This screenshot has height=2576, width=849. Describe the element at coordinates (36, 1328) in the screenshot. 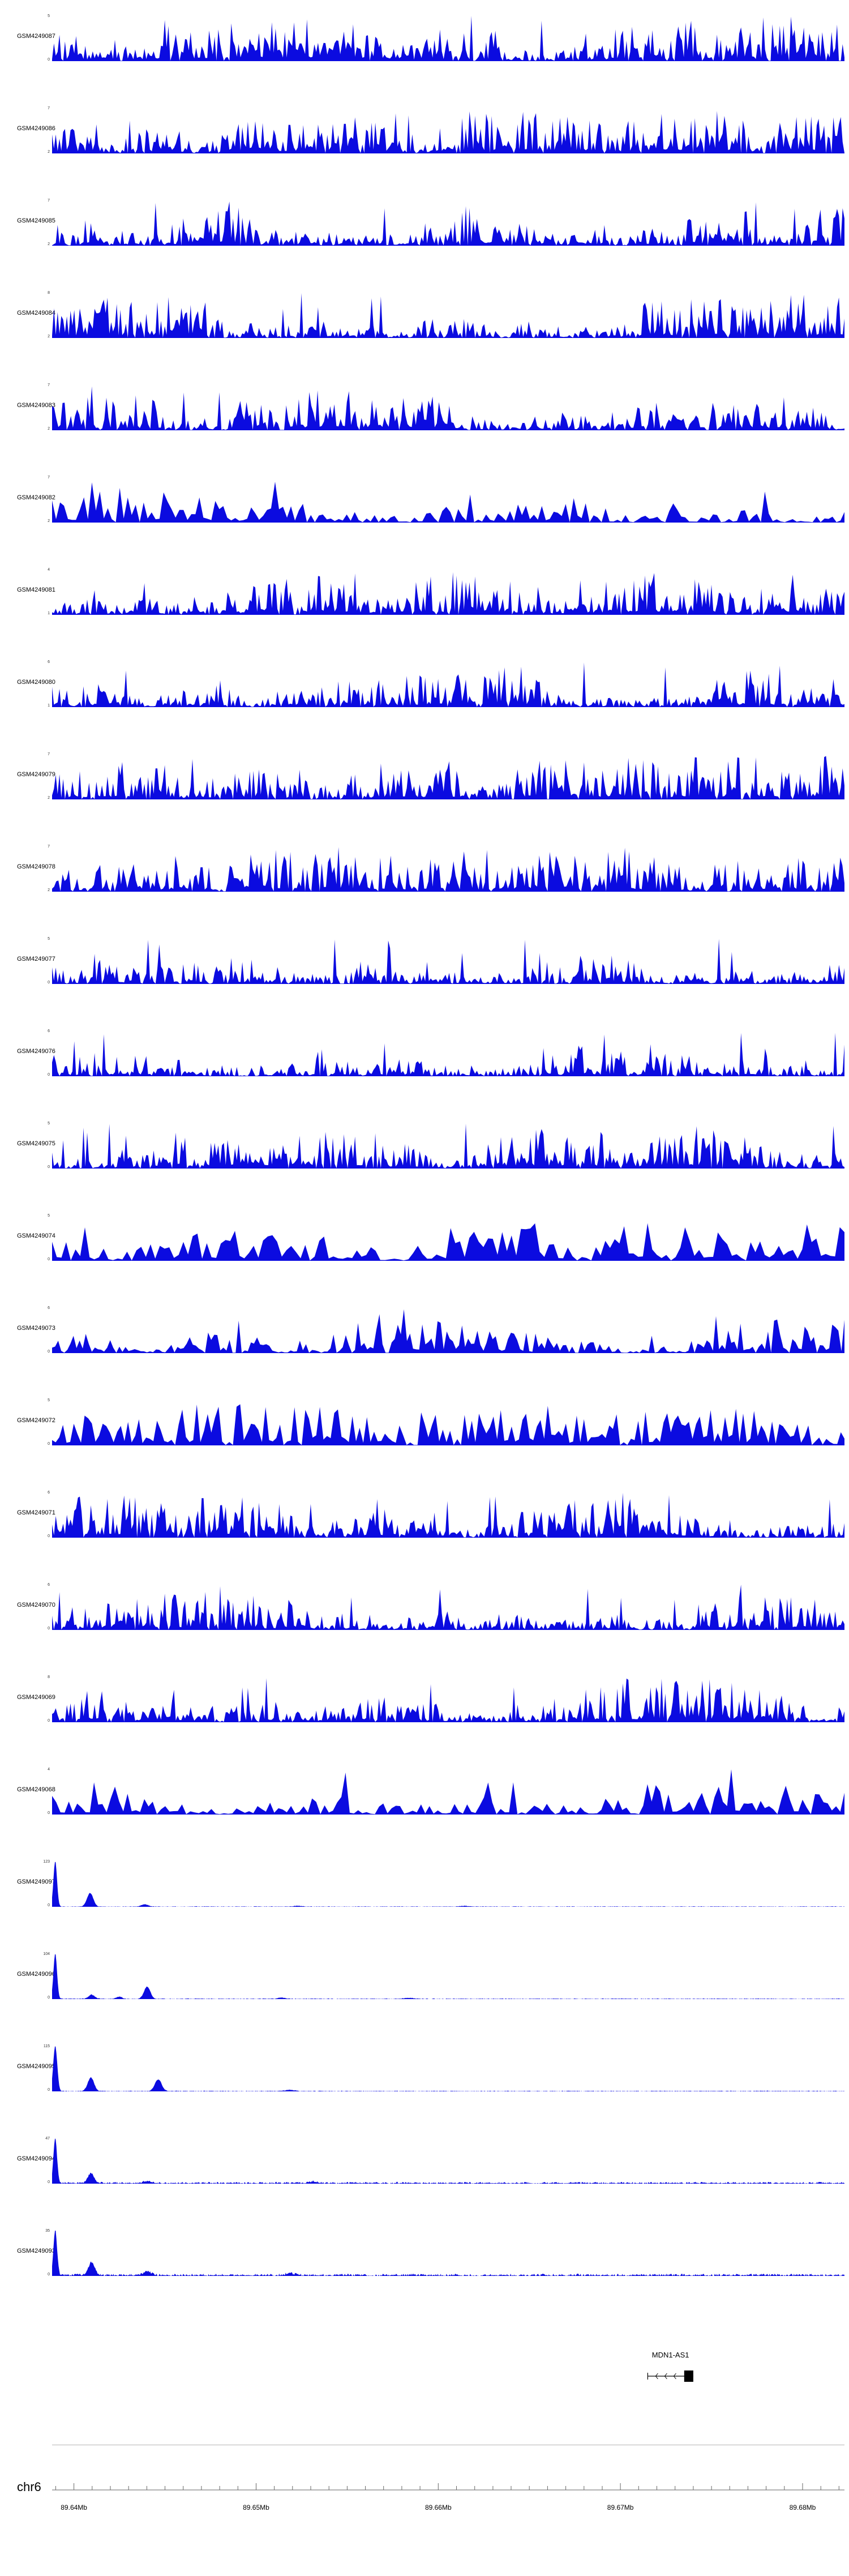

I see `track-label: GSM4249073` at that location.